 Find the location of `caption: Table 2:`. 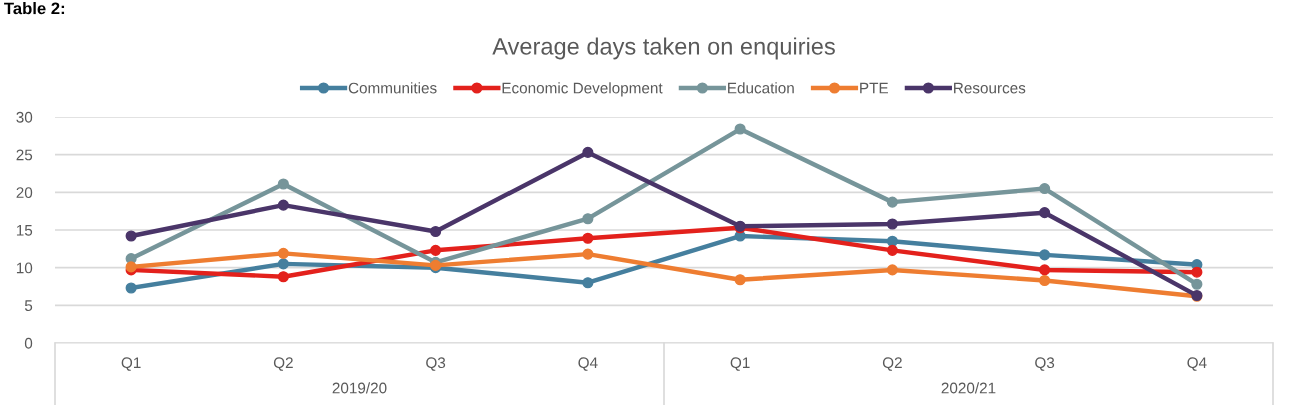

caption: Table 2: is located at coordinates (34, 8).